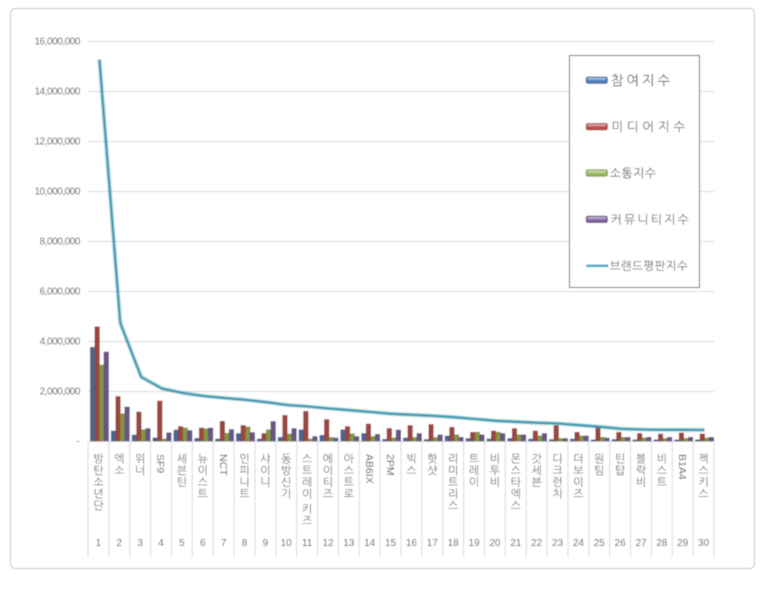 This screenshot has width=768, height=592. Describe the element at coordinates (140, 543) in the screenshot. I see `svg-text: 3` at that location.